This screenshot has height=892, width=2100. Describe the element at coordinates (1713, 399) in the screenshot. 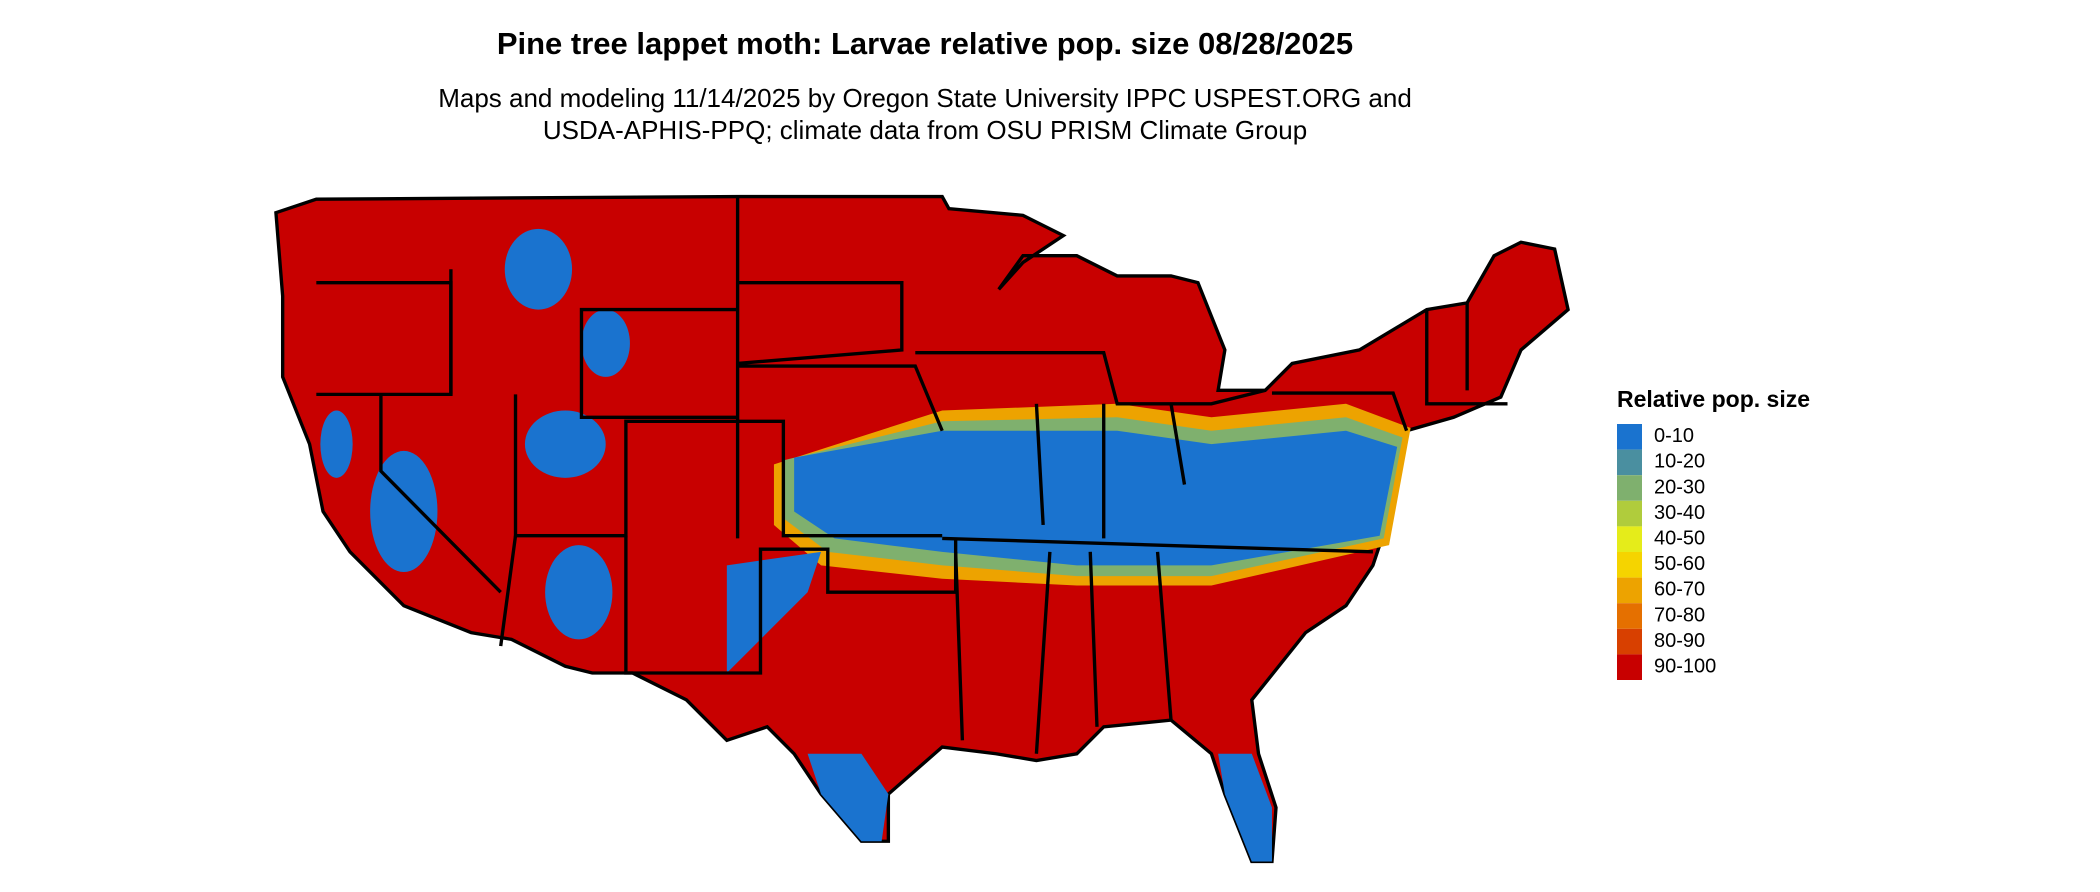

I see `legend-title: Relative pop. size` at that location.